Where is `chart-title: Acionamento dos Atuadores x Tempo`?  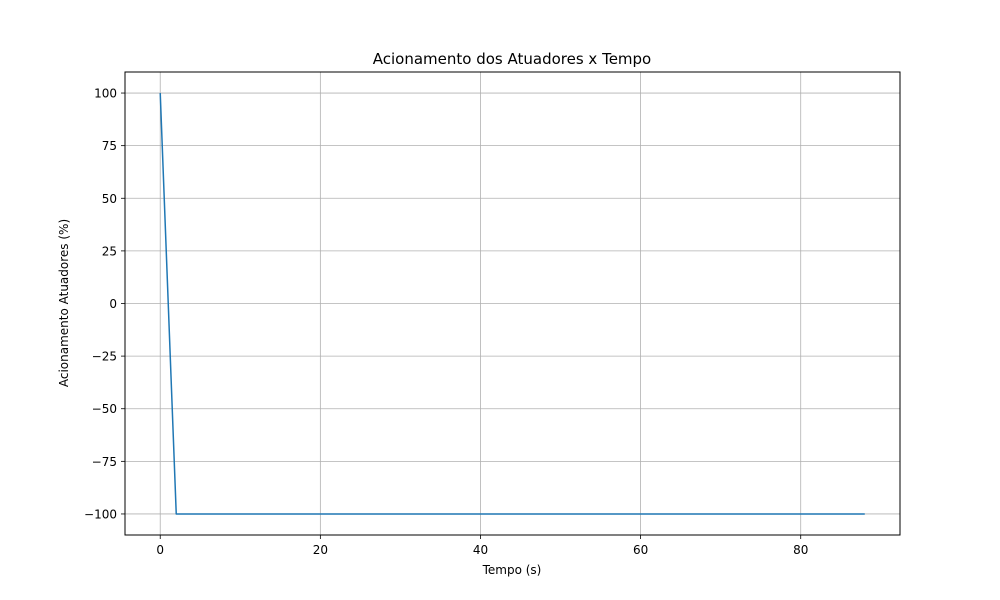
chart-title: Acionamento dos Atuadores x Tempo is located at coordinates (512, 59).